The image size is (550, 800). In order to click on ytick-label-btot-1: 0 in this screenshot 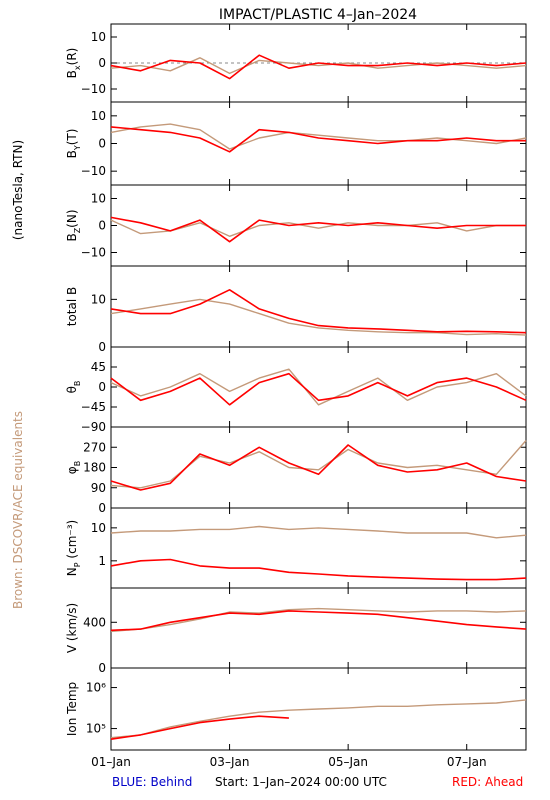, I will do `click(102, 347)`.